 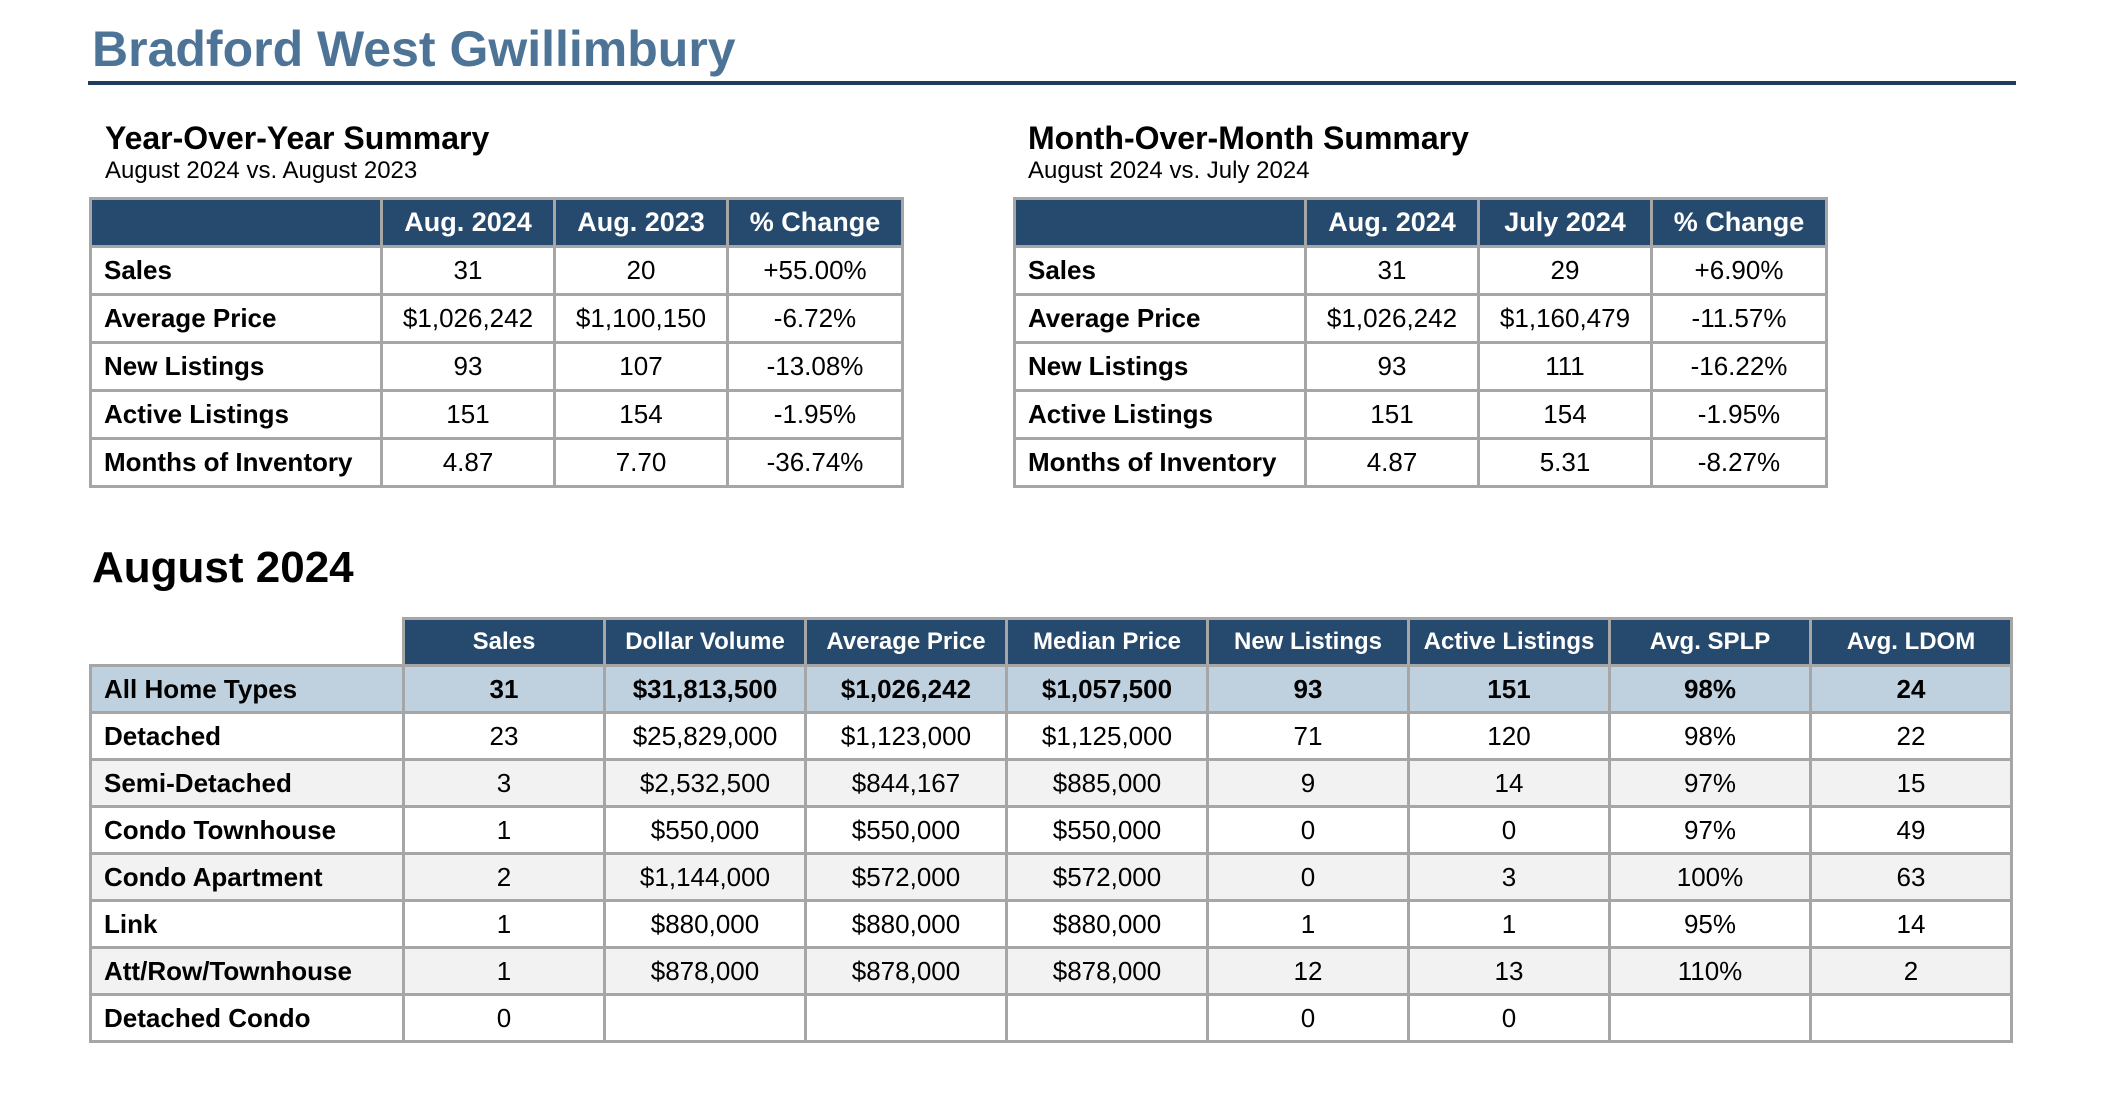 What do you see at coordinates (1710, 877) in the screenshot?
I see `table-cell: 100%` at bounding box center [1710, 877].